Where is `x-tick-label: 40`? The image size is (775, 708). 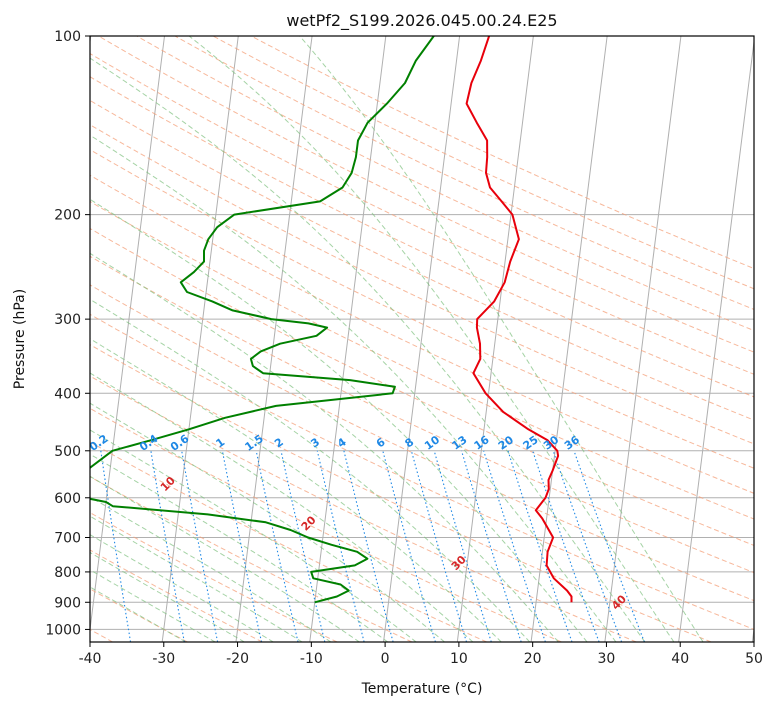
x-tick-label: 40 is located at coordinates (680, 659).